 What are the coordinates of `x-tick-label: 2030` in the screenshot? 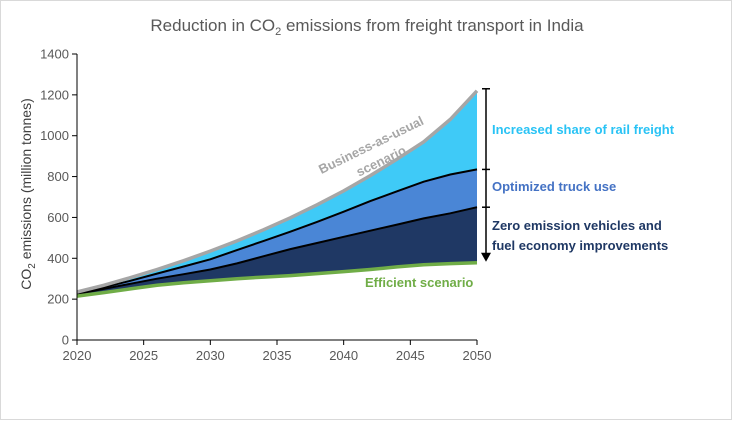 It's located at (210, 355).